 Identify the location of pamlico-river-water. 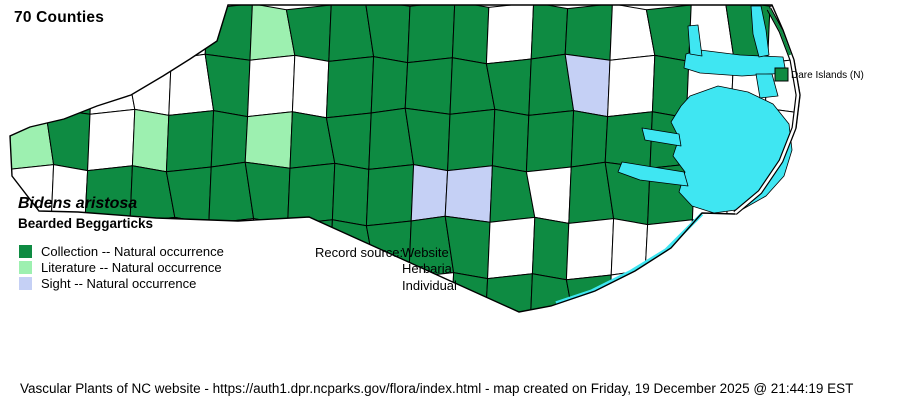
(661, 137).